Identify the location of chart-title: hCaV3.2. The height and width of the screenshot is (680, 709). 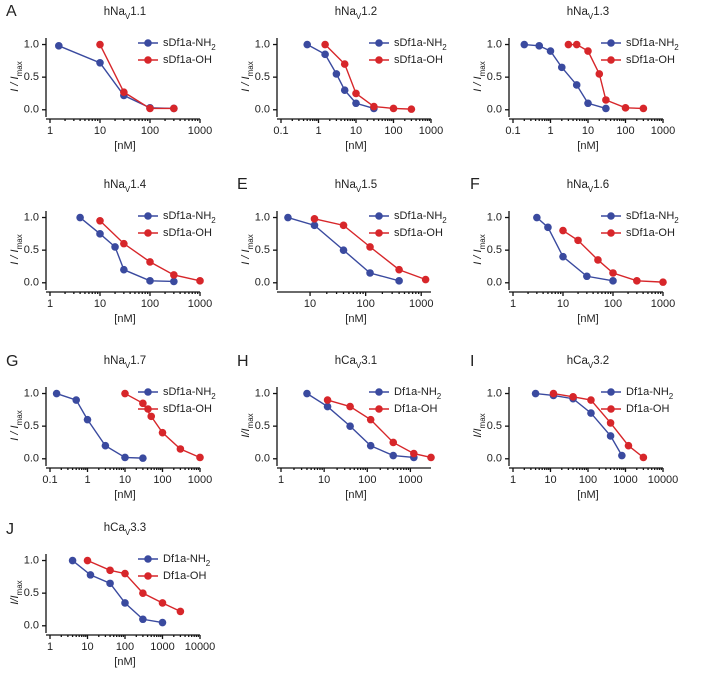
(588, 362).